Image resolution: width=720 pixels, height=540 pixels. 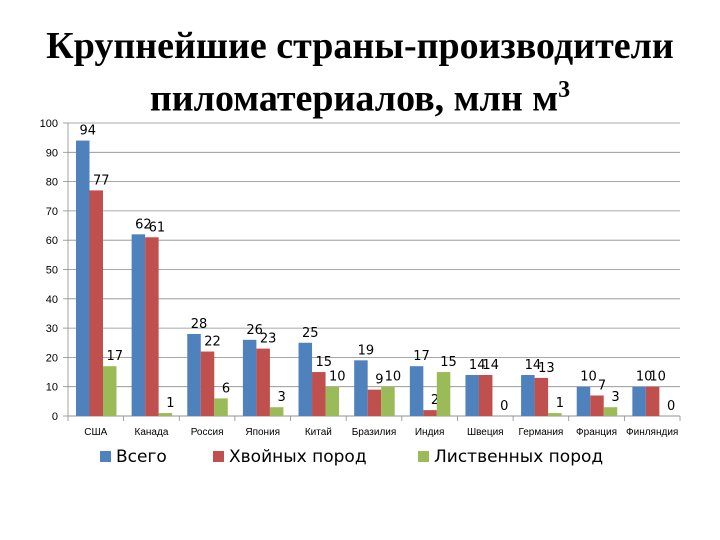 What do you see at coordinates (435, 400) in the screenshot?
I see `data-label-1-6: 2` at bounding box center [435, 400].